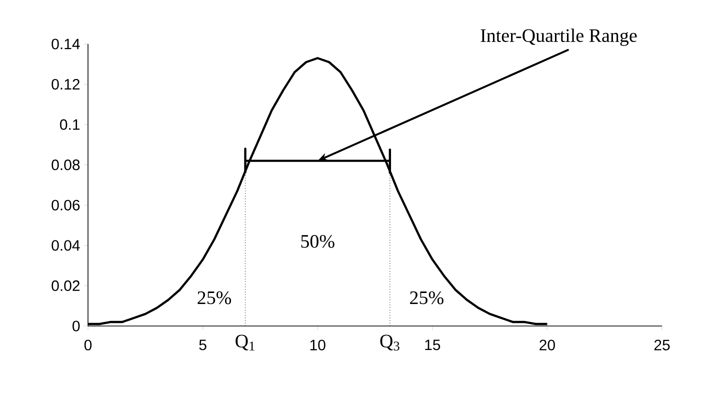 Image resolution: width=720 pixels, height=395 pixels. I want to click on y-tick-label: 0.1, so click(70, 124).